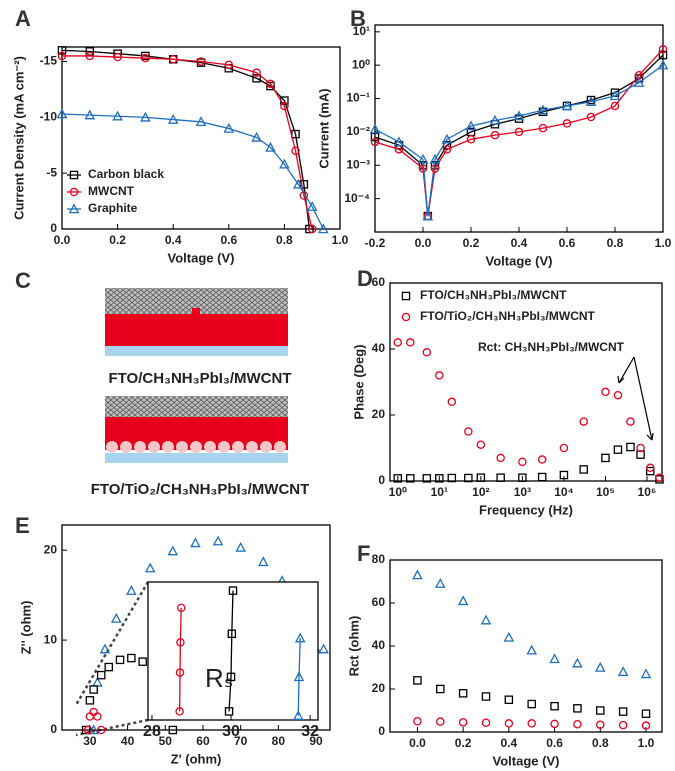  I want to click on legend-marker, so click(406, 296).